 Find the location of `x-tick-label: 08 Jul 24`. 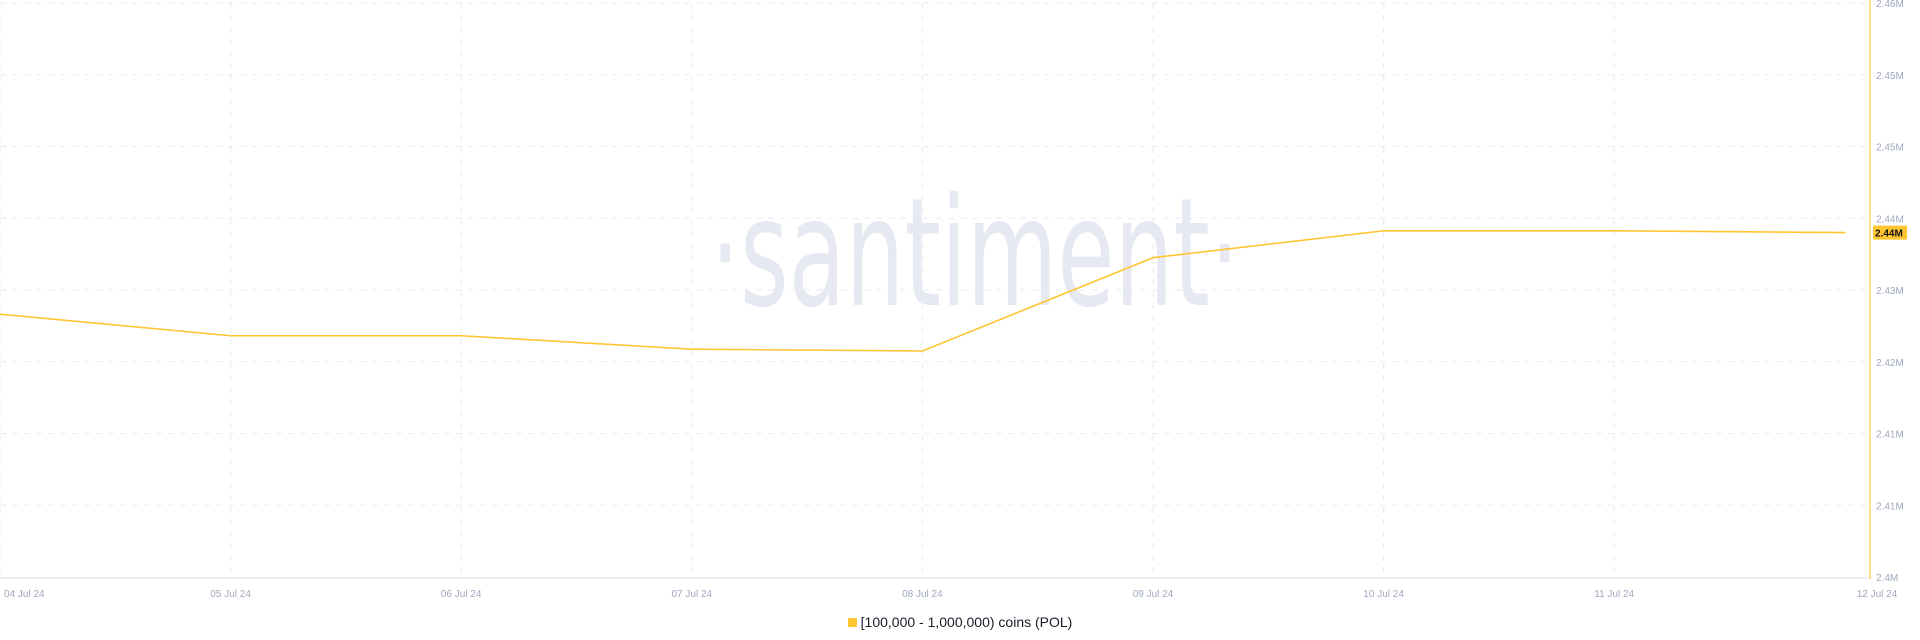

x-tick-label: 08 Jul 24 is located at coordinates (922, 594).